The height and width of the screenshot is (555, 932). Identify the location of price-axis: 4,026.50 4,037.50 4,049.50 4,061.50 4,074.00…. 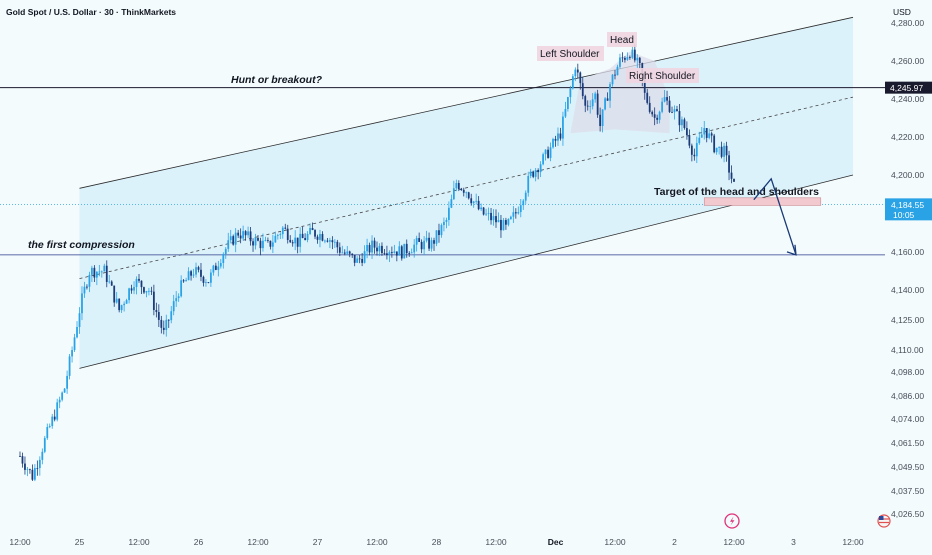
(908, 275).